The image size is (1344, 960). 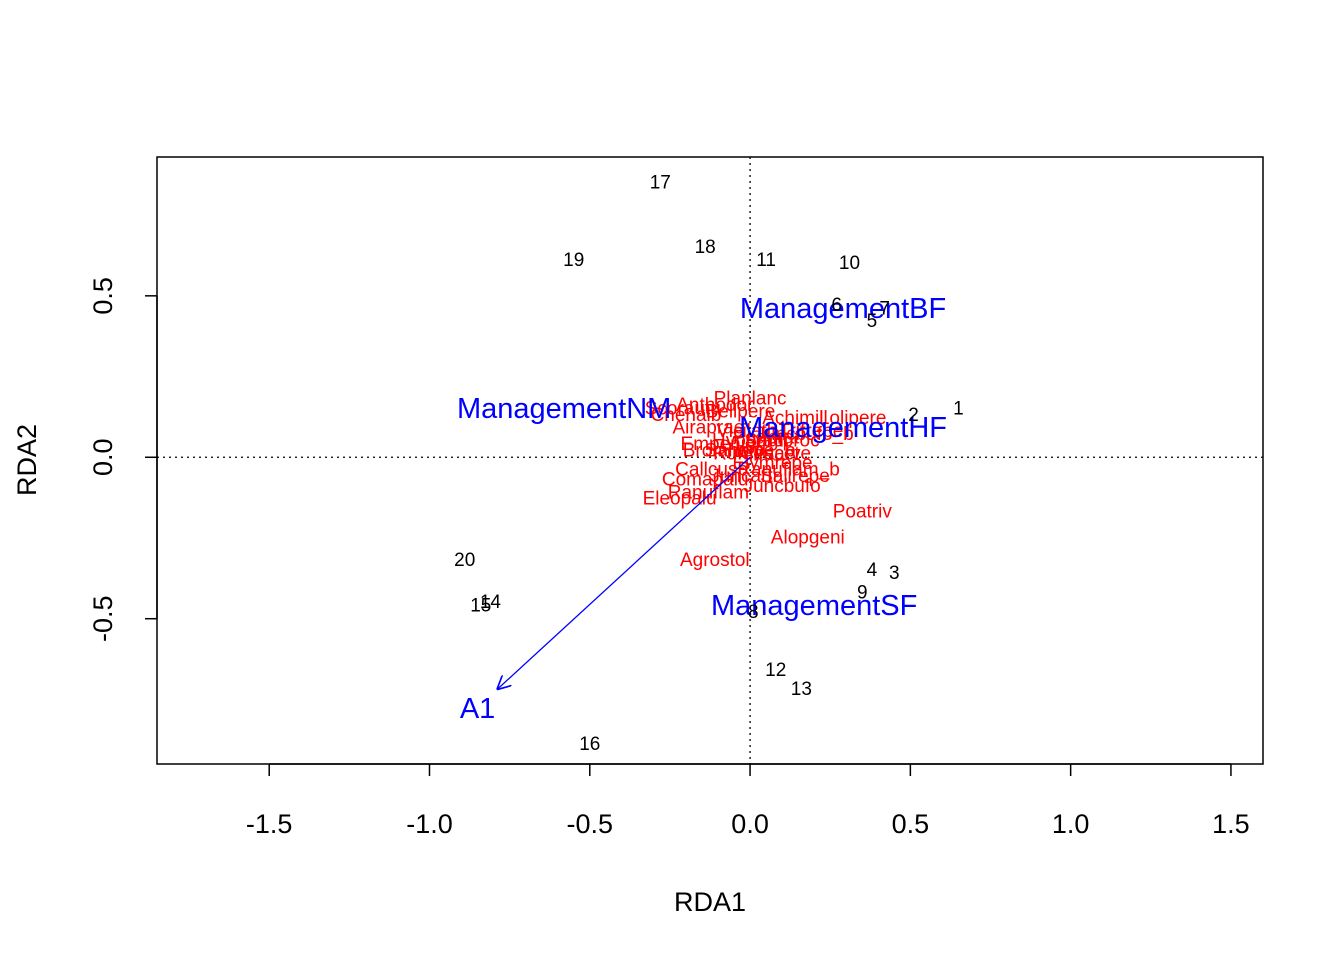 What do you see at coordinates (795, 476) in the screenshot?
I see `species-label: Salirepe` at bounding box center [795, 476].